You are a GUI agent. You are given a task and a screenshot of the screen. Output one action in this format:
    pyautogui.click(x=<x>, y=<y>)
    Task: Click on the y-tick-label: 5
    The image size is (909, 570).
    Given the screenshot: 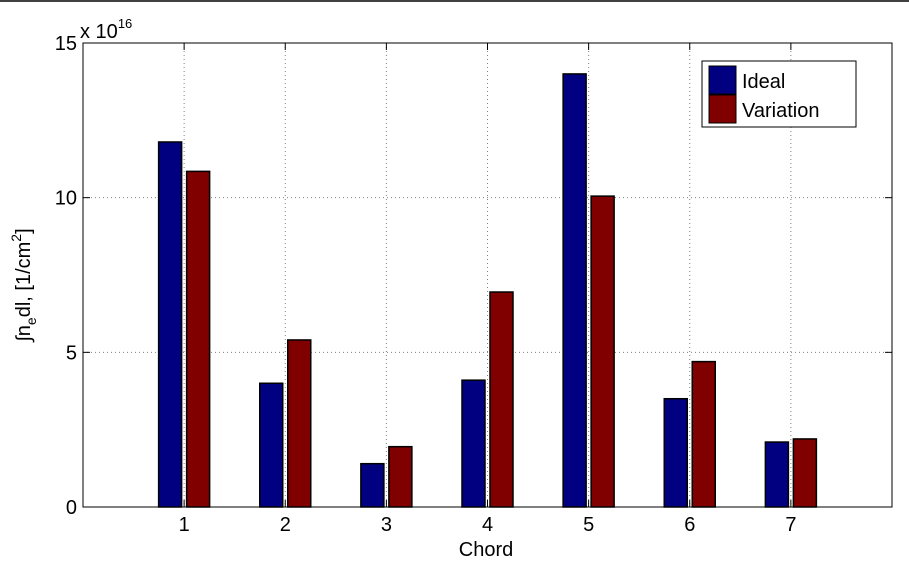 What is the action you would take?
    pyautogui.click(x=71, y=353)
    